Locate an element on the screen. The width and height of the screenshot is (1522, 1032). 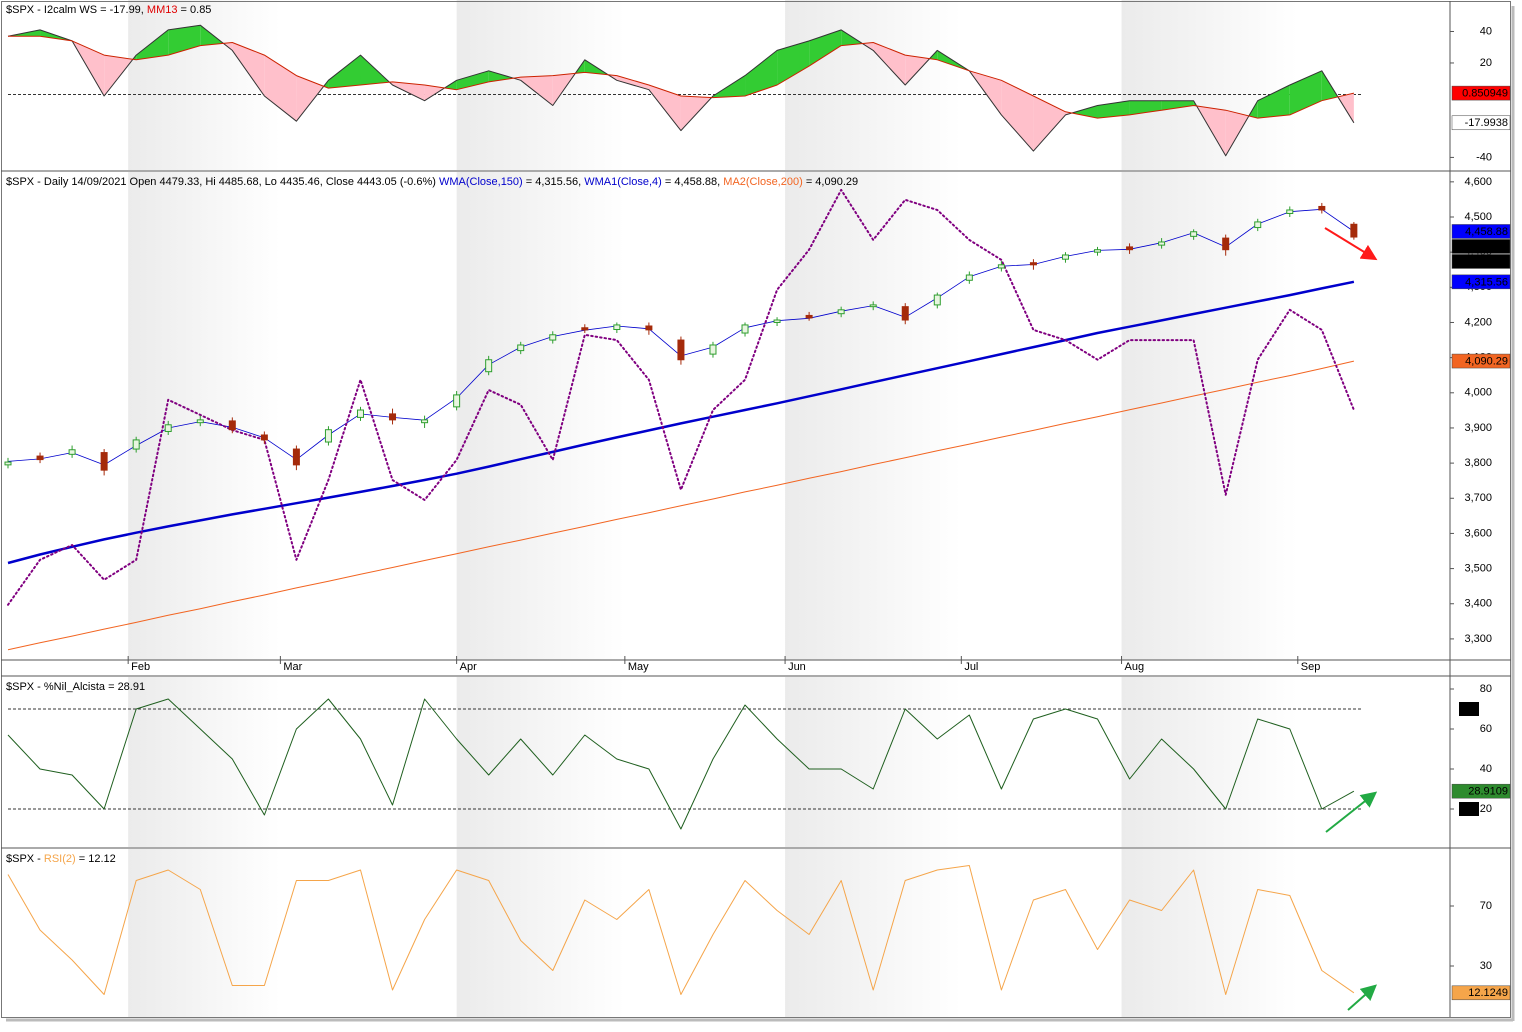
title-part: MA2(Close,200) is located at coordinates (762, 182).